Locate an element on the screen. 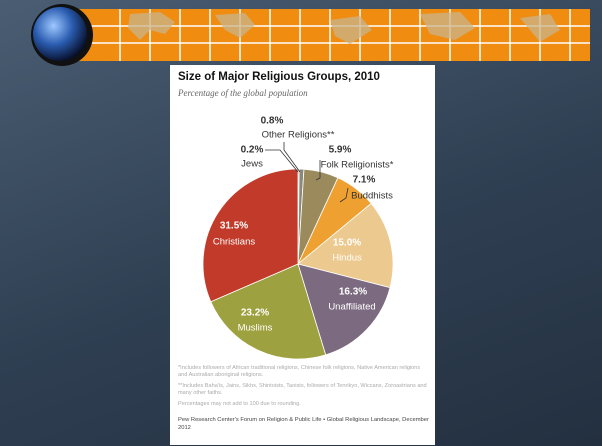  category-label: Unaffiliated is located at coordinates (351, 307).